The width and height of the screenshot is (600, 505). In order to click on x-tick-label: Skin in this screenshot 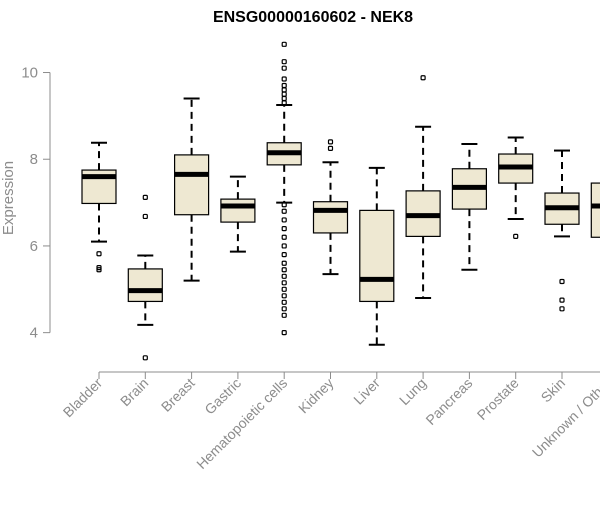, I will do `click(553, 390)`.